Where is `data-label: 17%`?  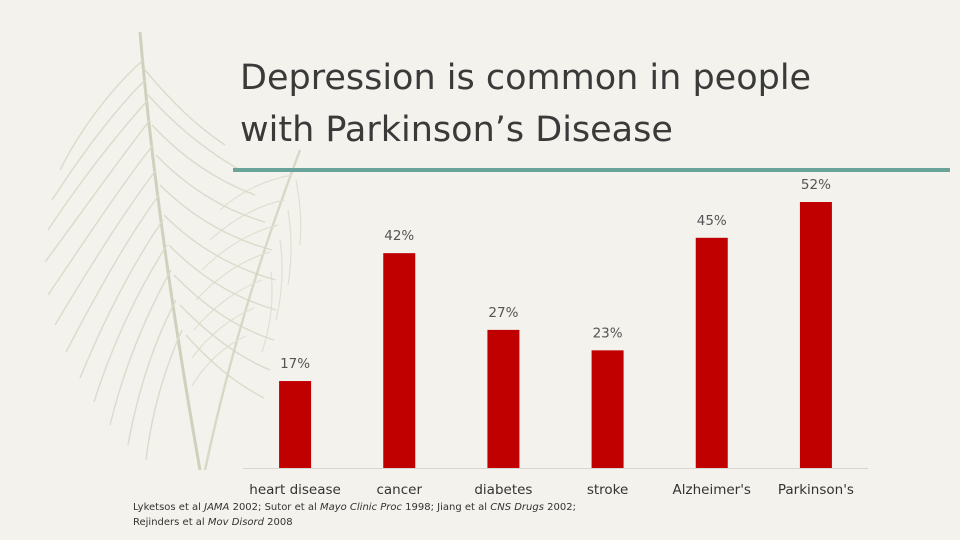 data-label: 17% is located at coordinates (295, 364).